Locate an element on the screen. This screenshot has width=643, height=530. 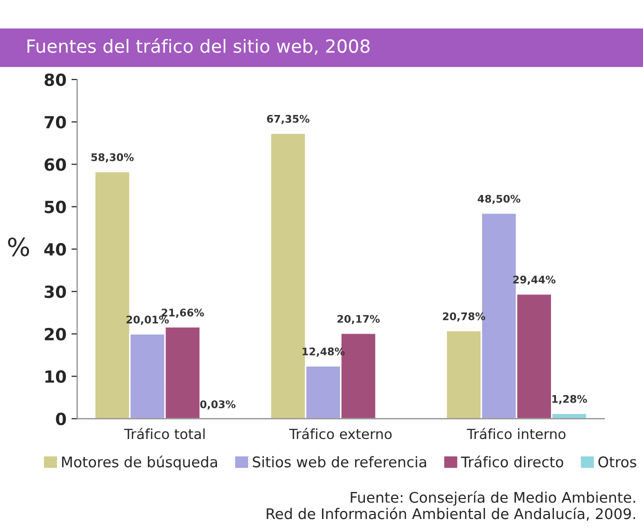
data-label: 58,30% is located at coordinates (112, 157).